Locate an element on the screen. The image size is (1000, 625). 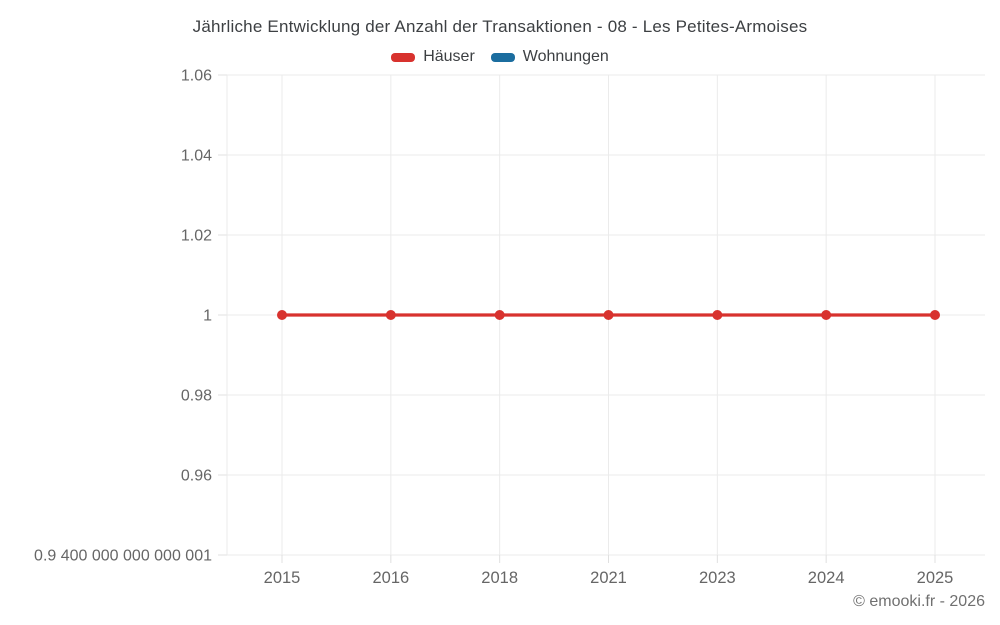
x-tick-label: 2018 is located at coordinates (499, 578).